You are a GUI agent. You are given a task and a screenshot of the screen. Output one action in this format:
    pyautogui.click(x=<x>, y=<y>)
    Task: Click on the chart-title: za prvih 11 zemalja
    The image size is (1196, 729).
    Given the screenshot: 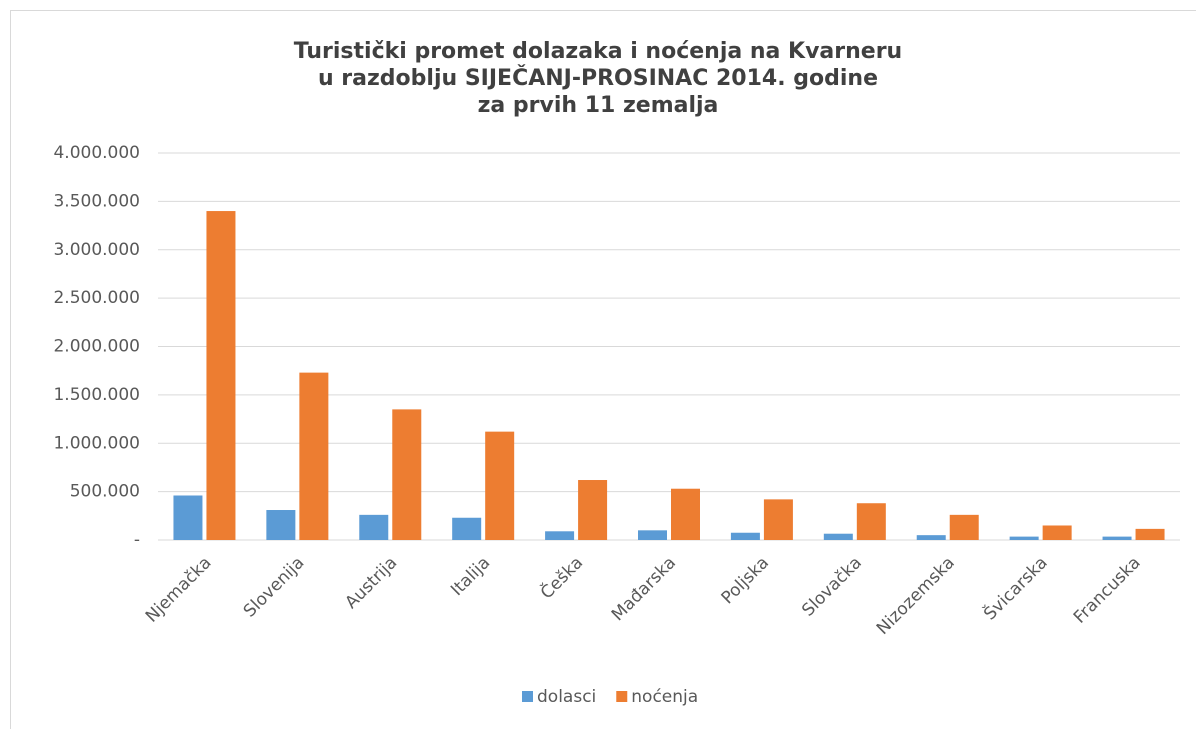 What is the action you would take?
    pyautogui.click(x=598, y=105)
    